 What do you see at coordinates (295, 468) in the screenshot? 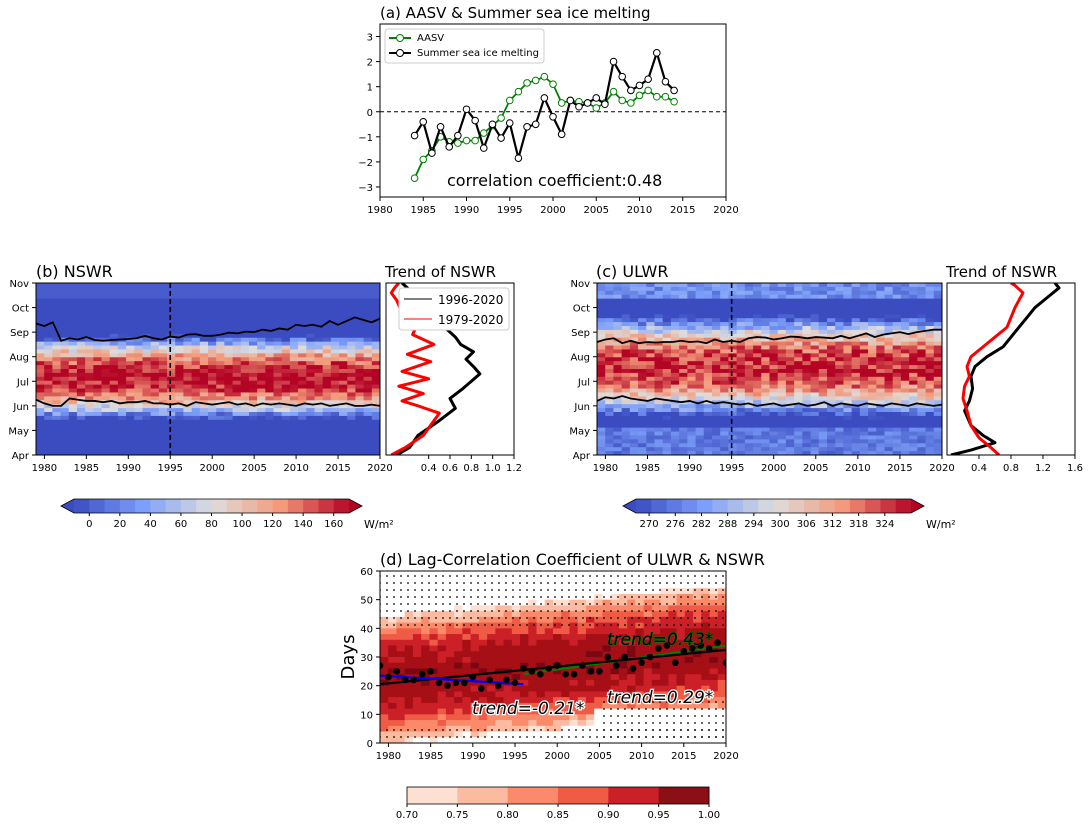
I see `x-tick-label: 2010` at bounding box center [295, 468].